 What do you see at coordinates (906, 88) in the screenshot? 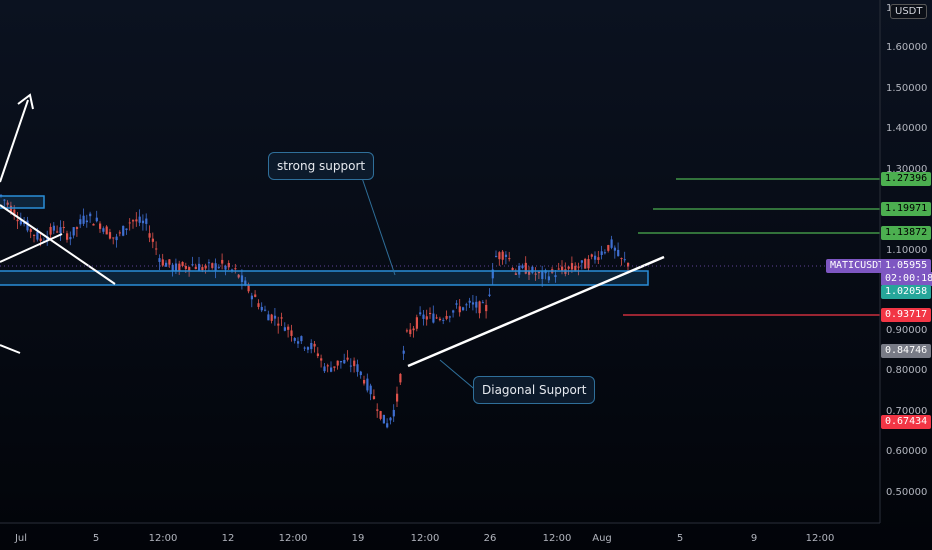
I see `y-tick-label: 1.50000` at bounding box center [906, 88].